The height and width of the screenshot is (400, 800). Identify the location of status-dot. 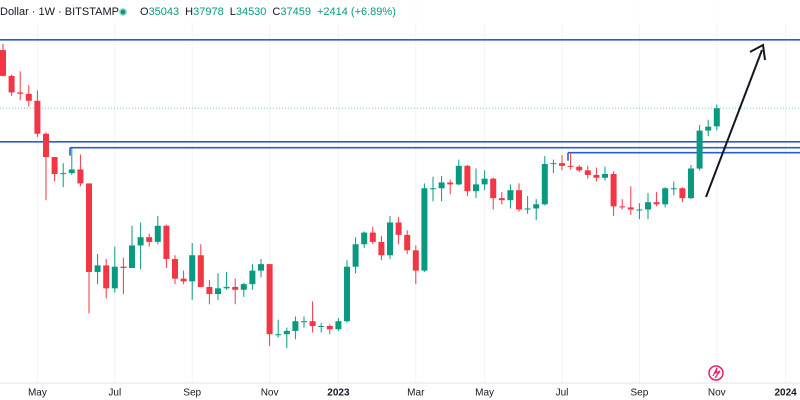
(123, 12).